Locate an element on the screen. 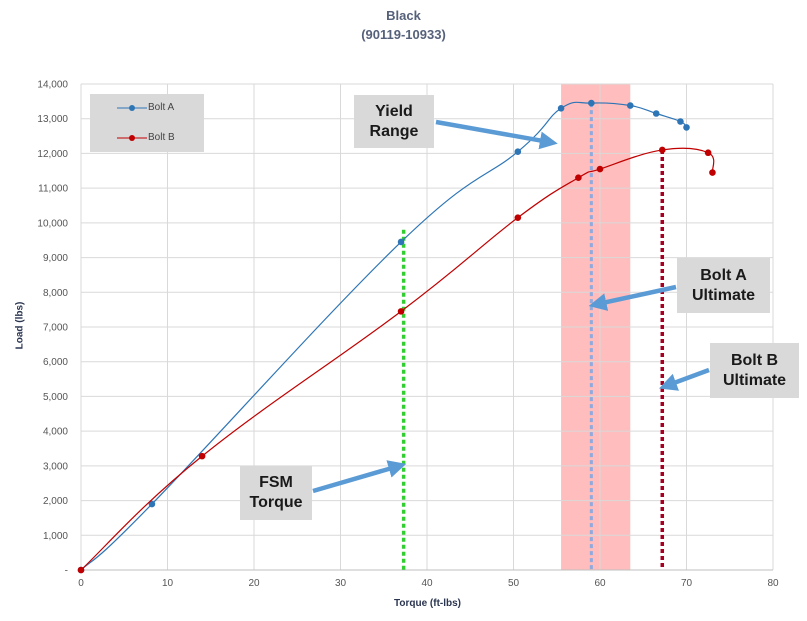 This screenshot has width=807, height=621. y-tick-label: 1,000 is located at coordinates (55, 536).